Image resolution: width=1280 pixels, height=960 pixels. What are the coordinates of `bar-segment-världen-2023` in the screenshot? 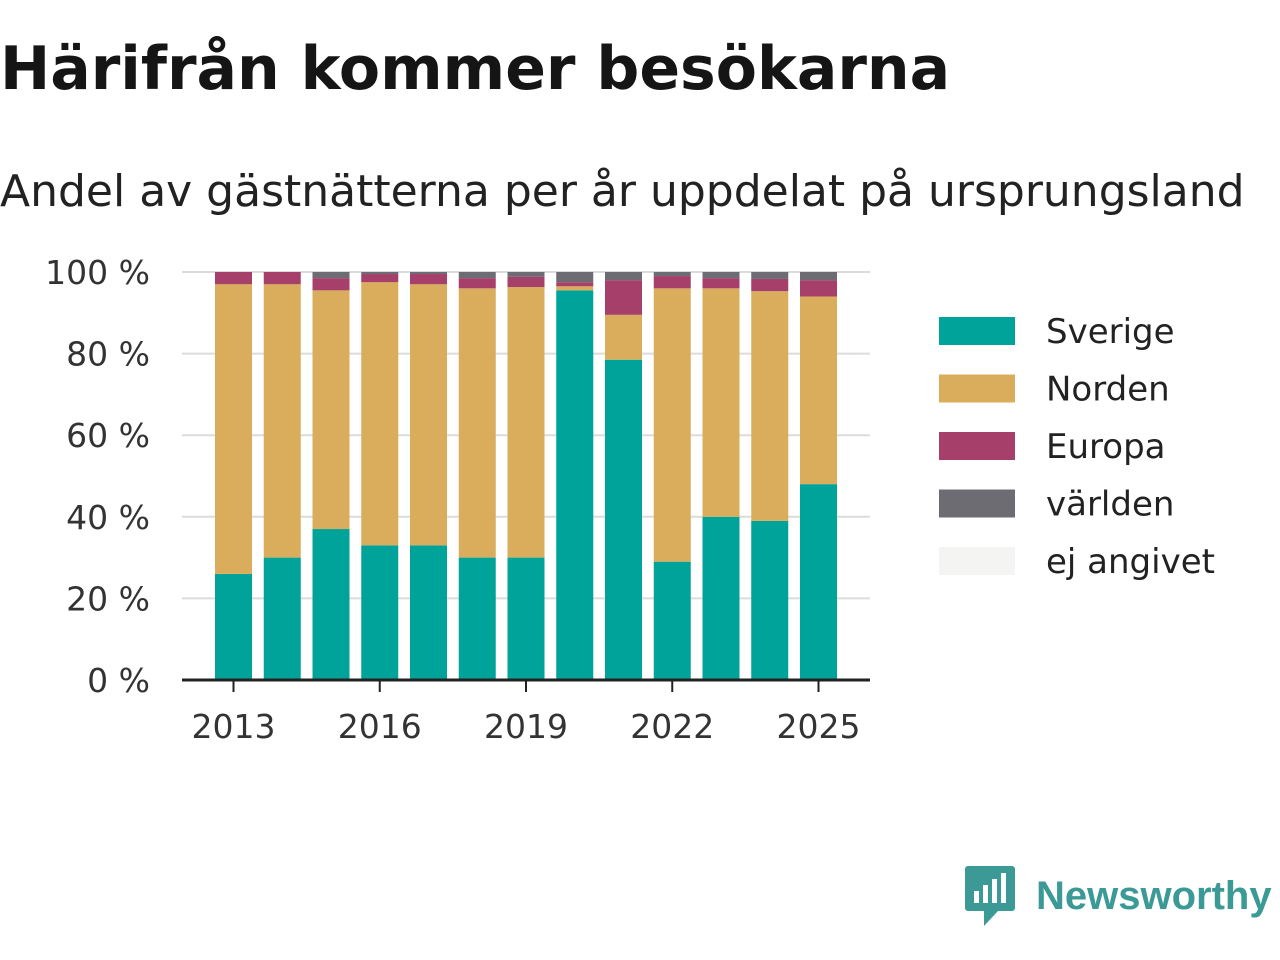 It's located at (721, 275).